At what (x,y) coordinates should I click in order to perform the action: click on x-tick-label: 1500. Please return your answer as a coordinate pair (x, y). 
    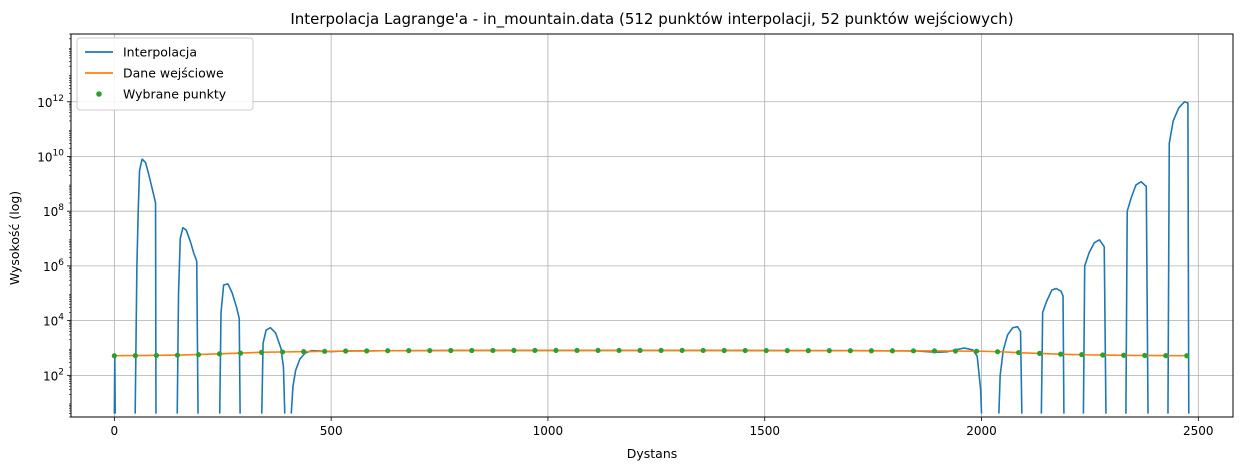
    Looking at the image, I should click on (764, 431).